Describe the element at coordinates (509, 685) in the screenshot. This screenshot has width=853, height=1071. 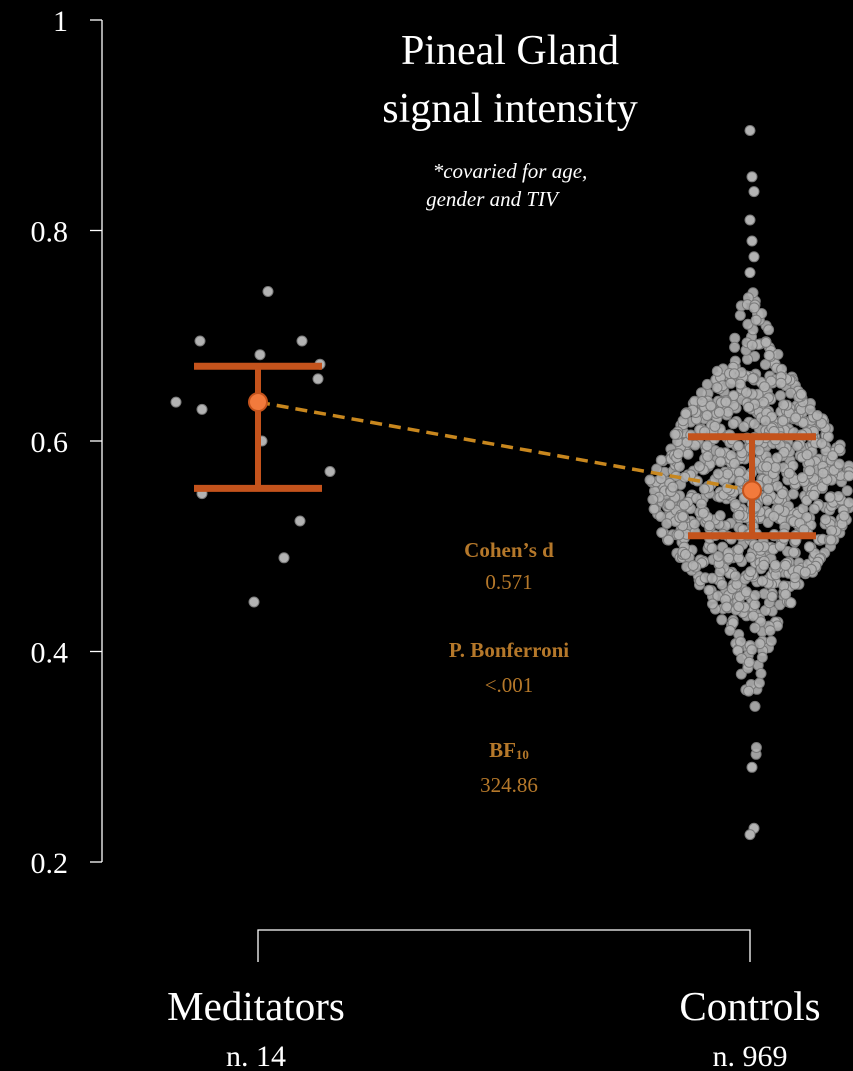
I see `p-bonferroni-value: <.001` at that location.